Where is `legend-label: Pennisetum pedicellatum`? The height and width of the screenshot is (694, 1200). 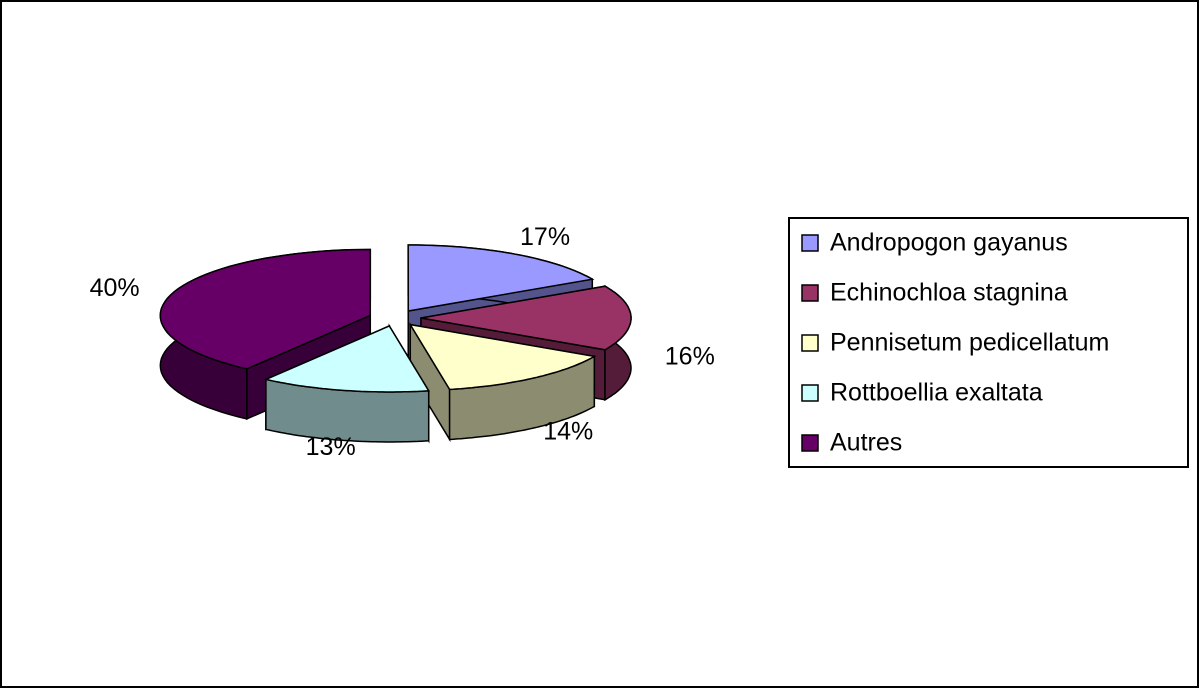 legend-label: Pennisetum pedicellatum is located at coordinates (969, 343).